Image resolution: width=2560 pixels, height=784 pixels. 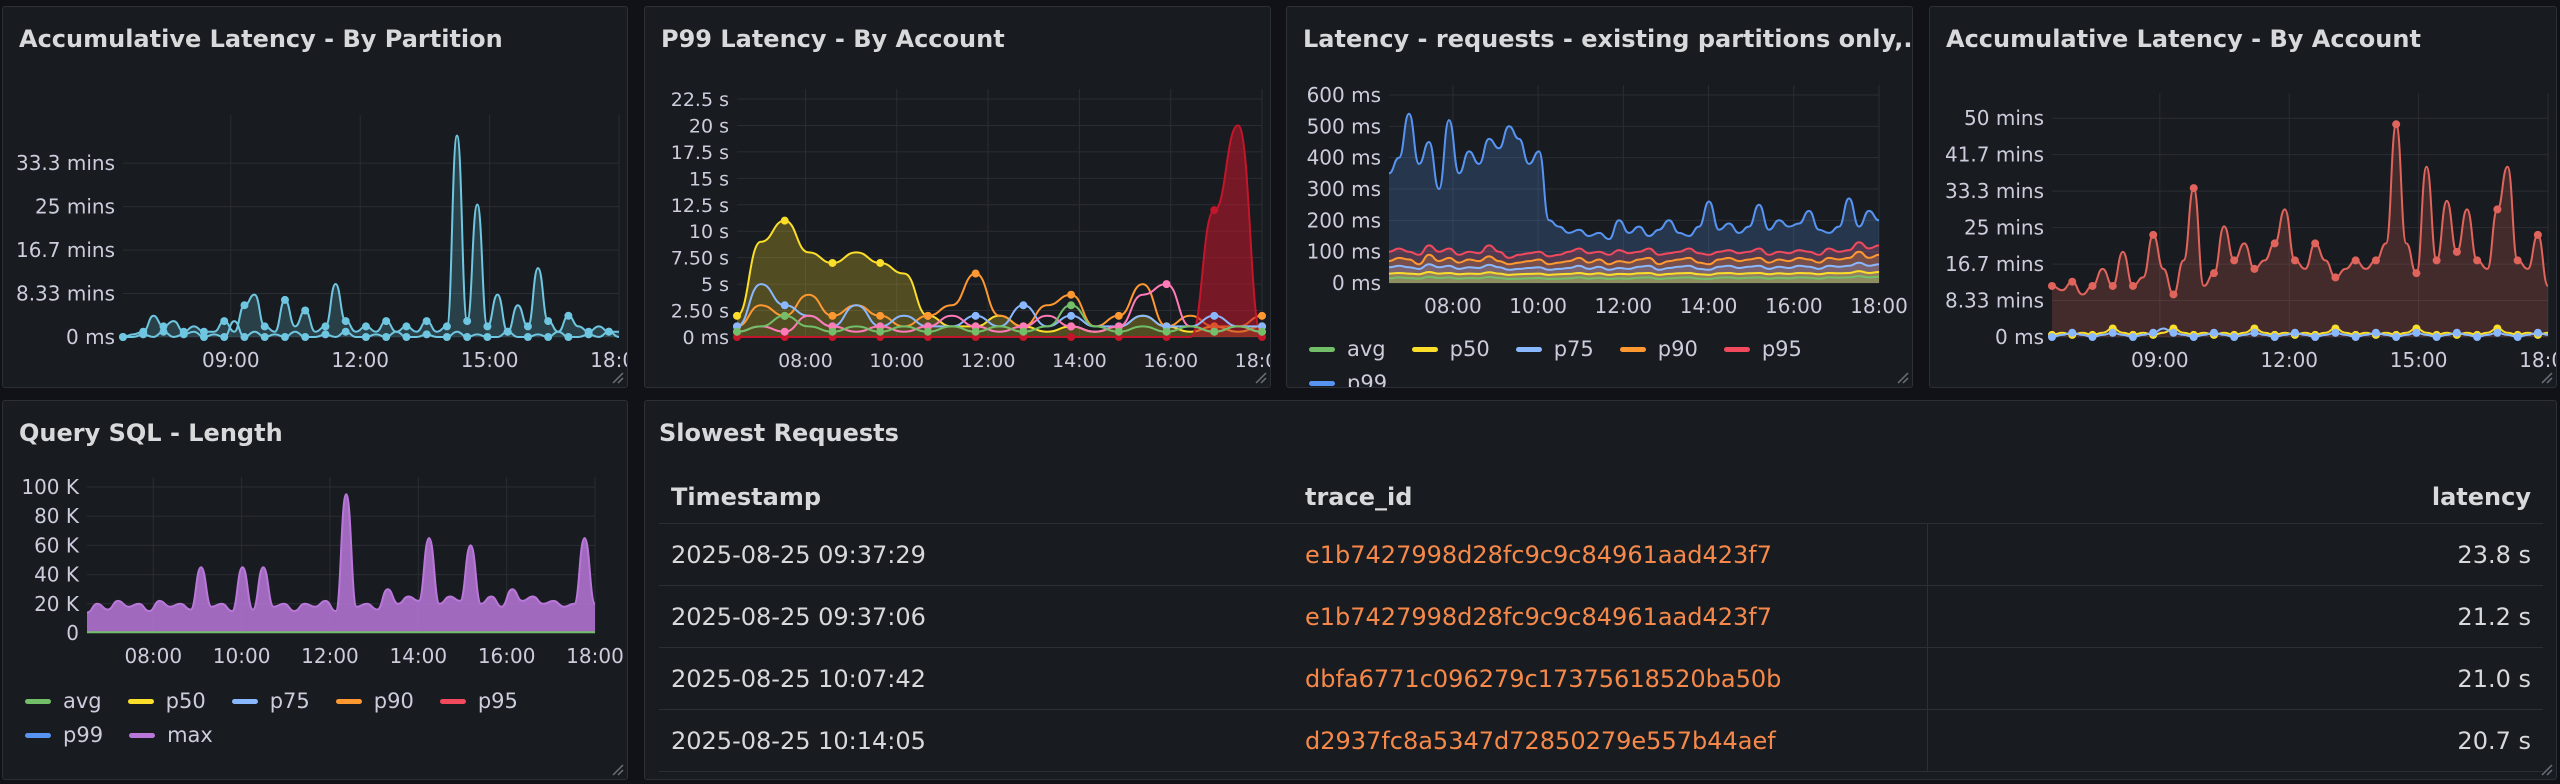 I want to click on series-line-p50, so click(x=1634, y=273).